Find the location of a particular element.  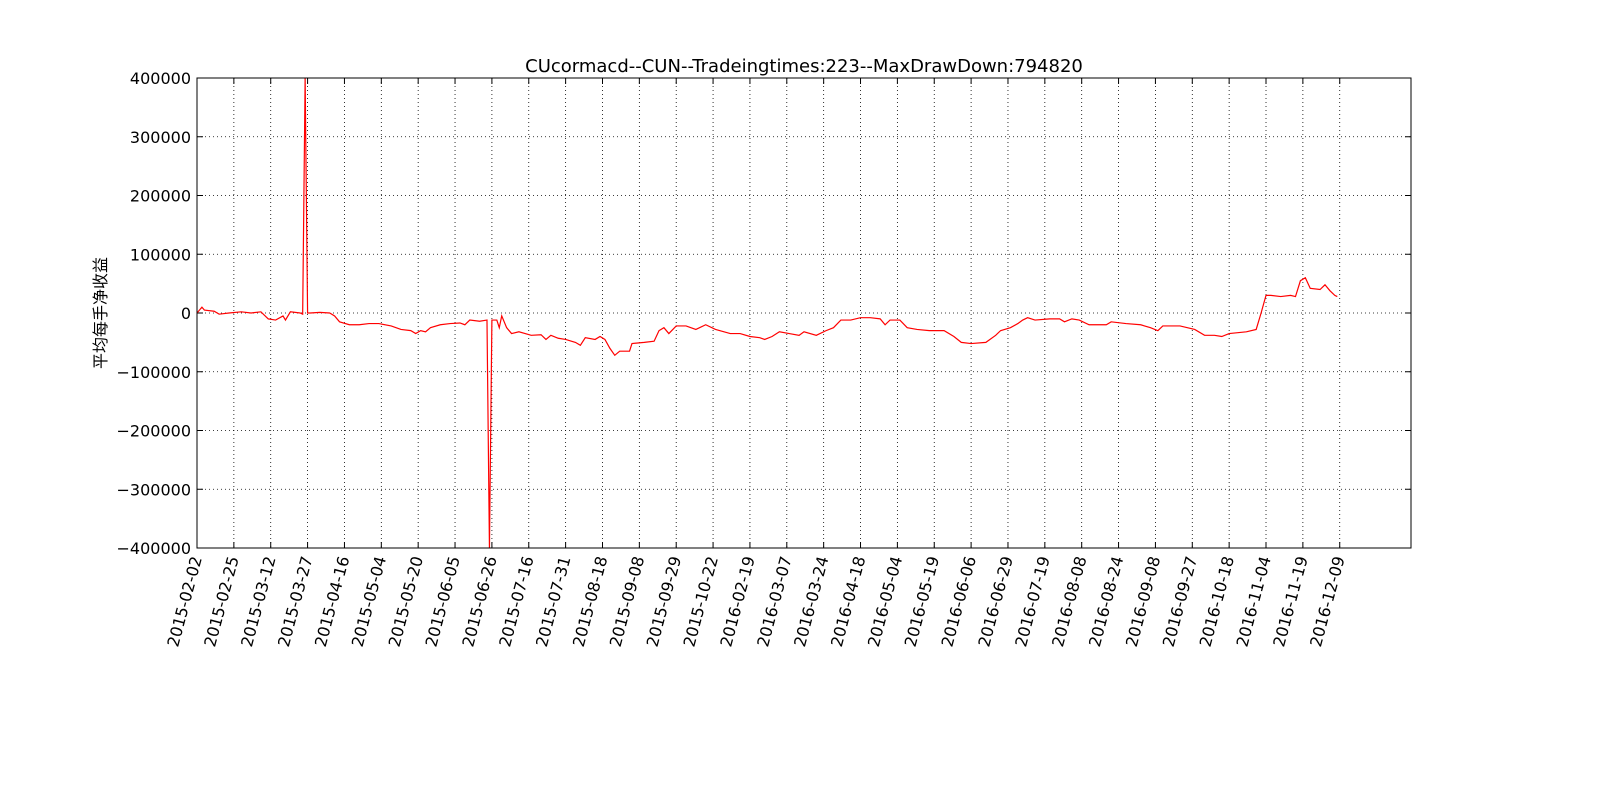

y-tick-label: −100000 is located at coordinates (154, 372).